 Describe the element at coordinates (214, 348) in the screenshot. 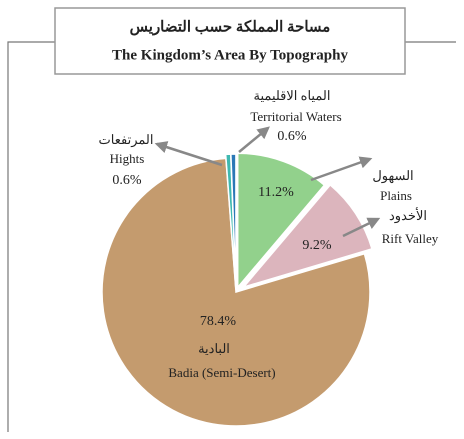

I see `label-arabic: البادية` at that location.